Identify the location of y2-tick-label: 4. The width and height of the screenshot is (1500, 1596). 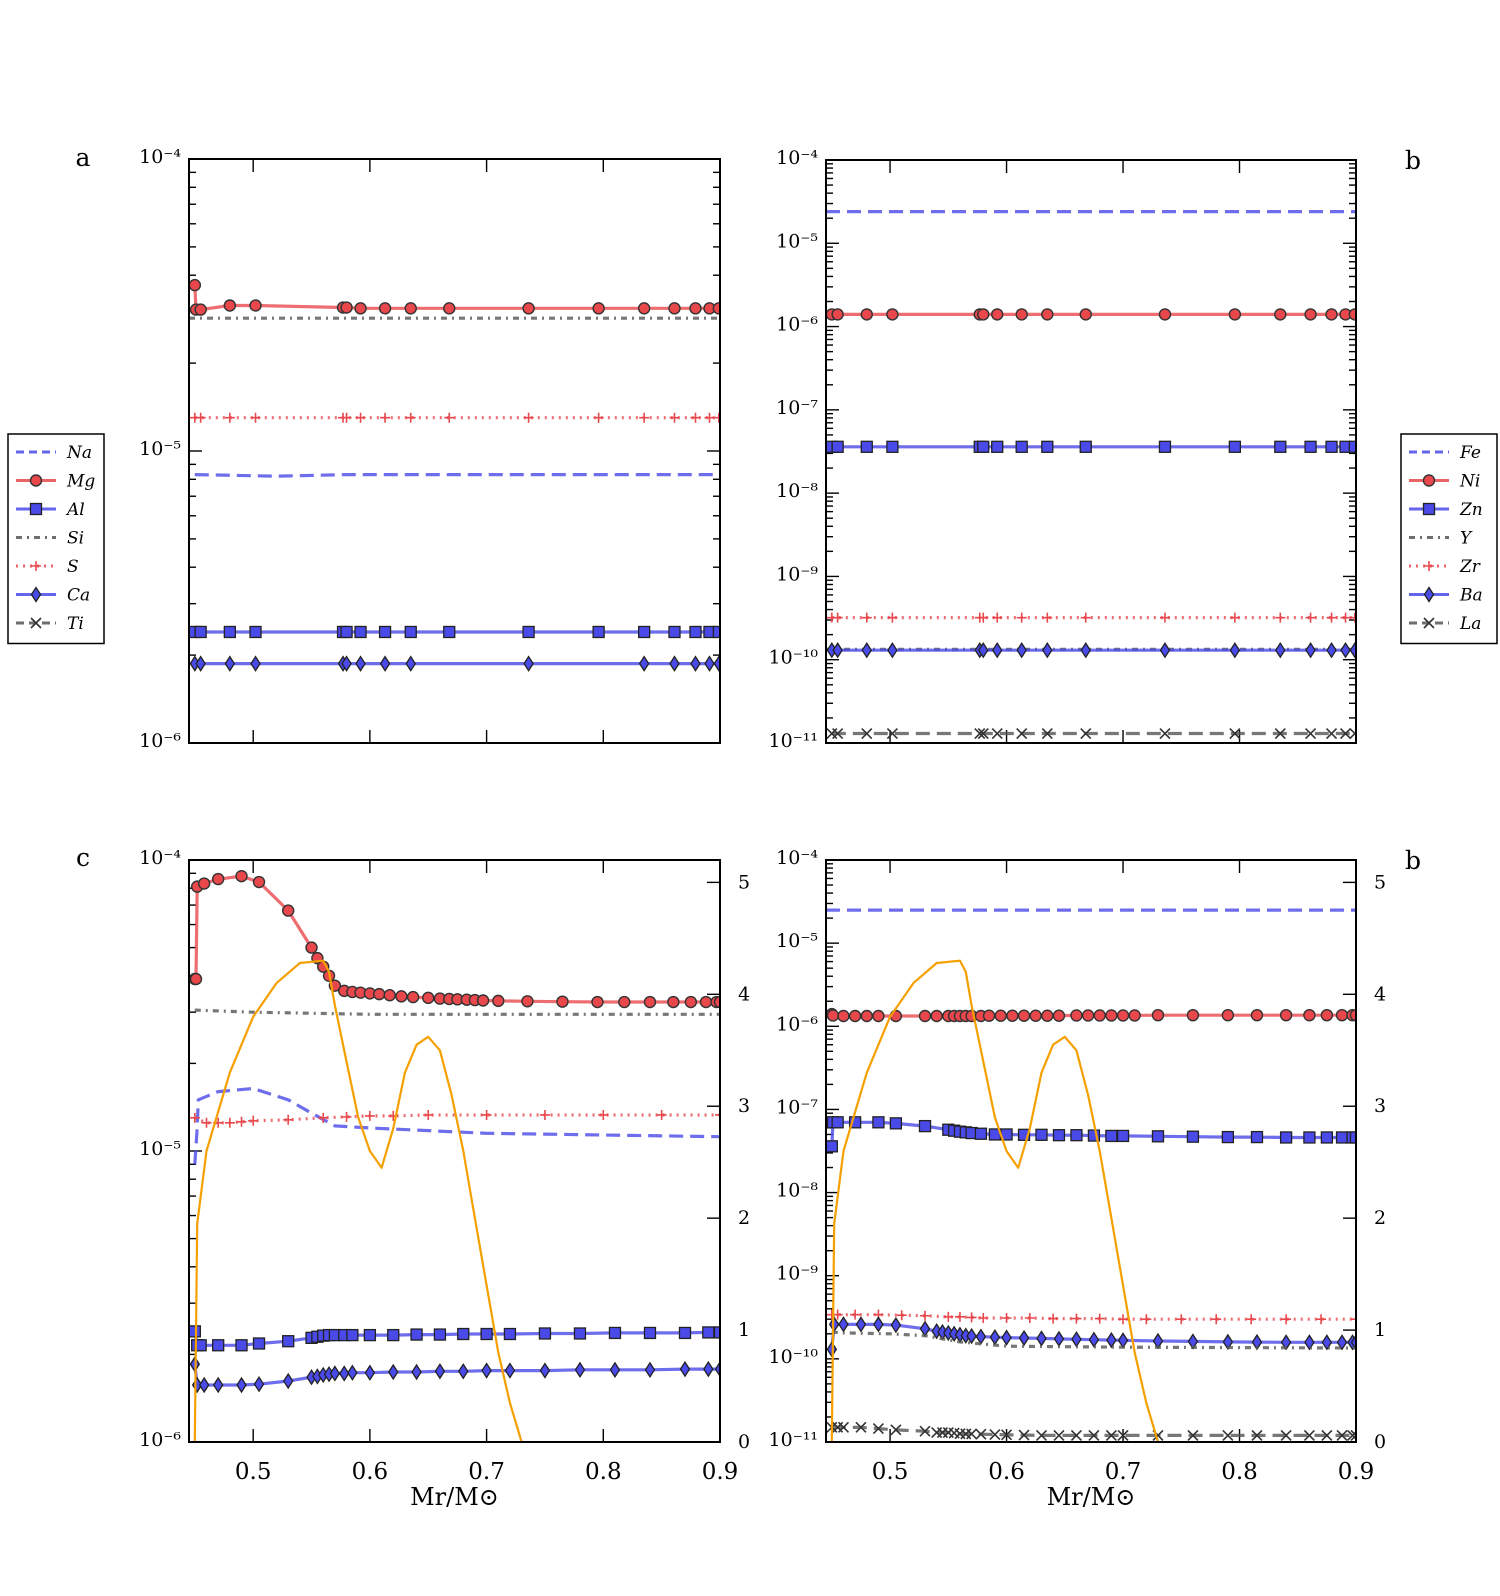
(744, 994).